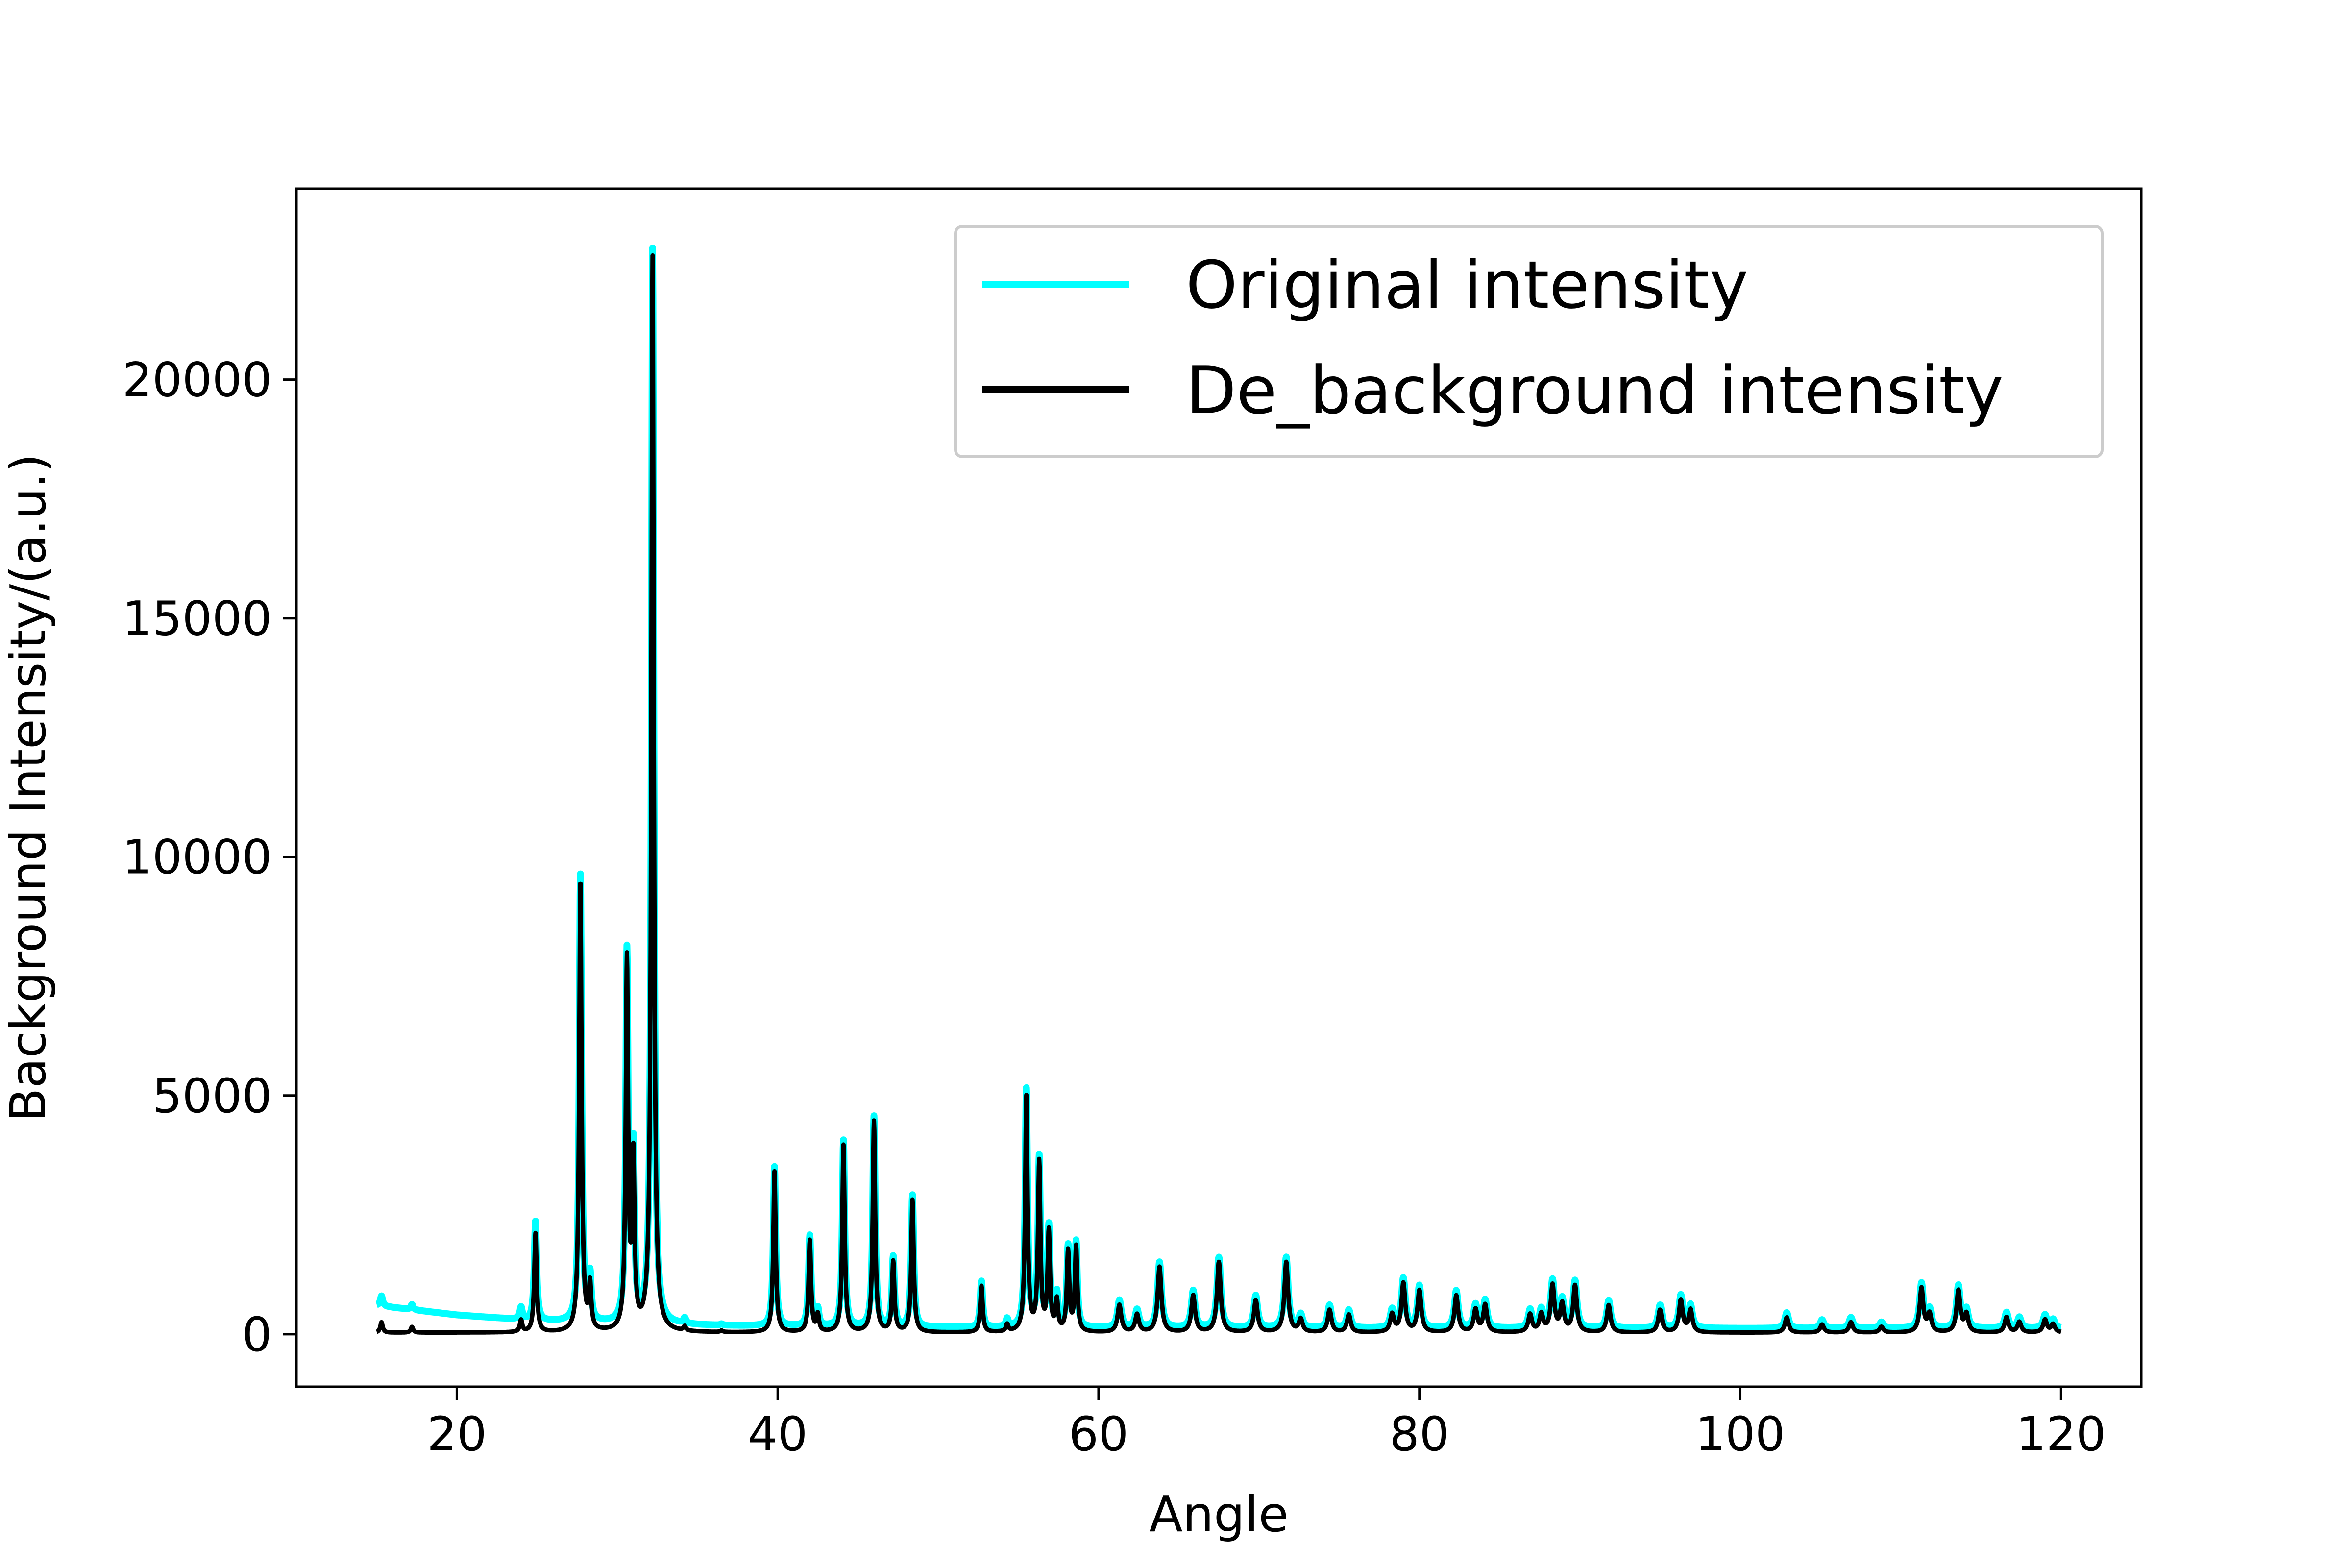  I want to click on legend-label-de-background: De_background intensity, so click(1595, 390).